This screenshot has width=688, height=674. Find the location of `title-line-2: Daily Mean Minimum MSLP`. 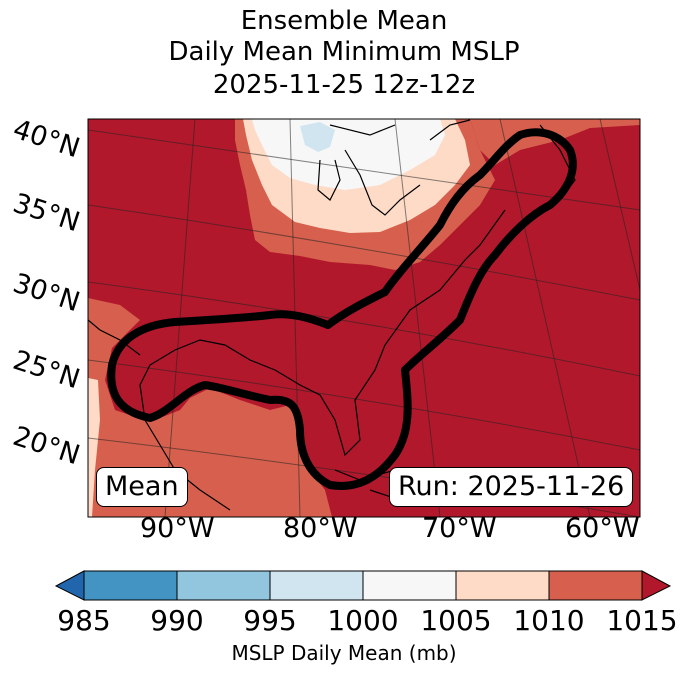

title-line-2: Daily Mean Minimum MSLP is located at coordinates (344, 52).